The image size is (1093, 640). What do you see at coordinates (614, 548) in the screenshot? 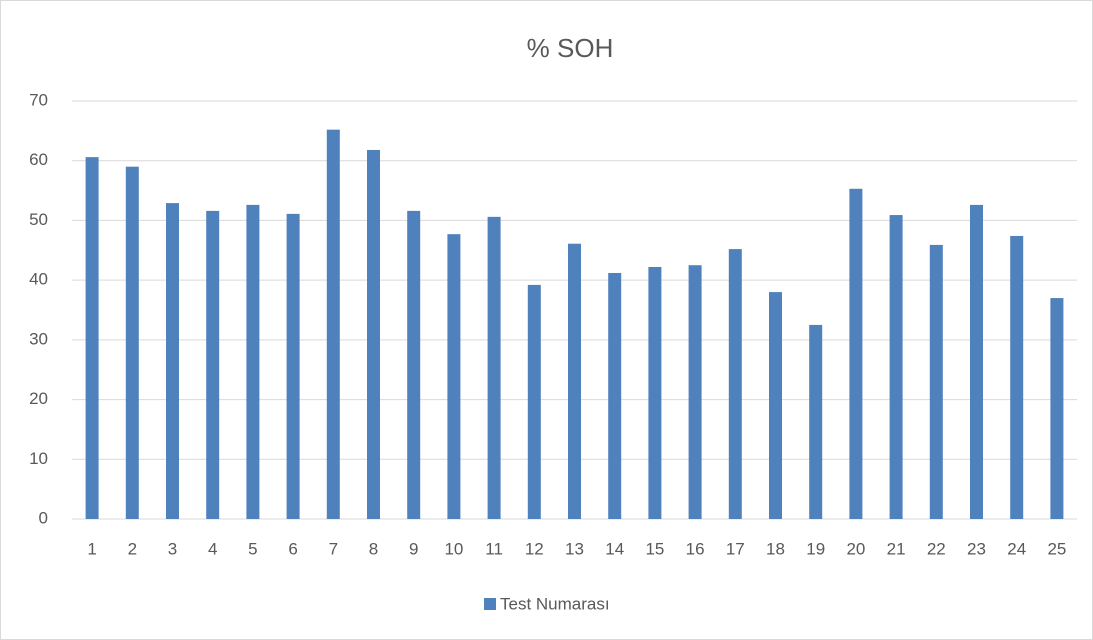
I see `x-tick-label: 14` at bounding box center [614, 548].